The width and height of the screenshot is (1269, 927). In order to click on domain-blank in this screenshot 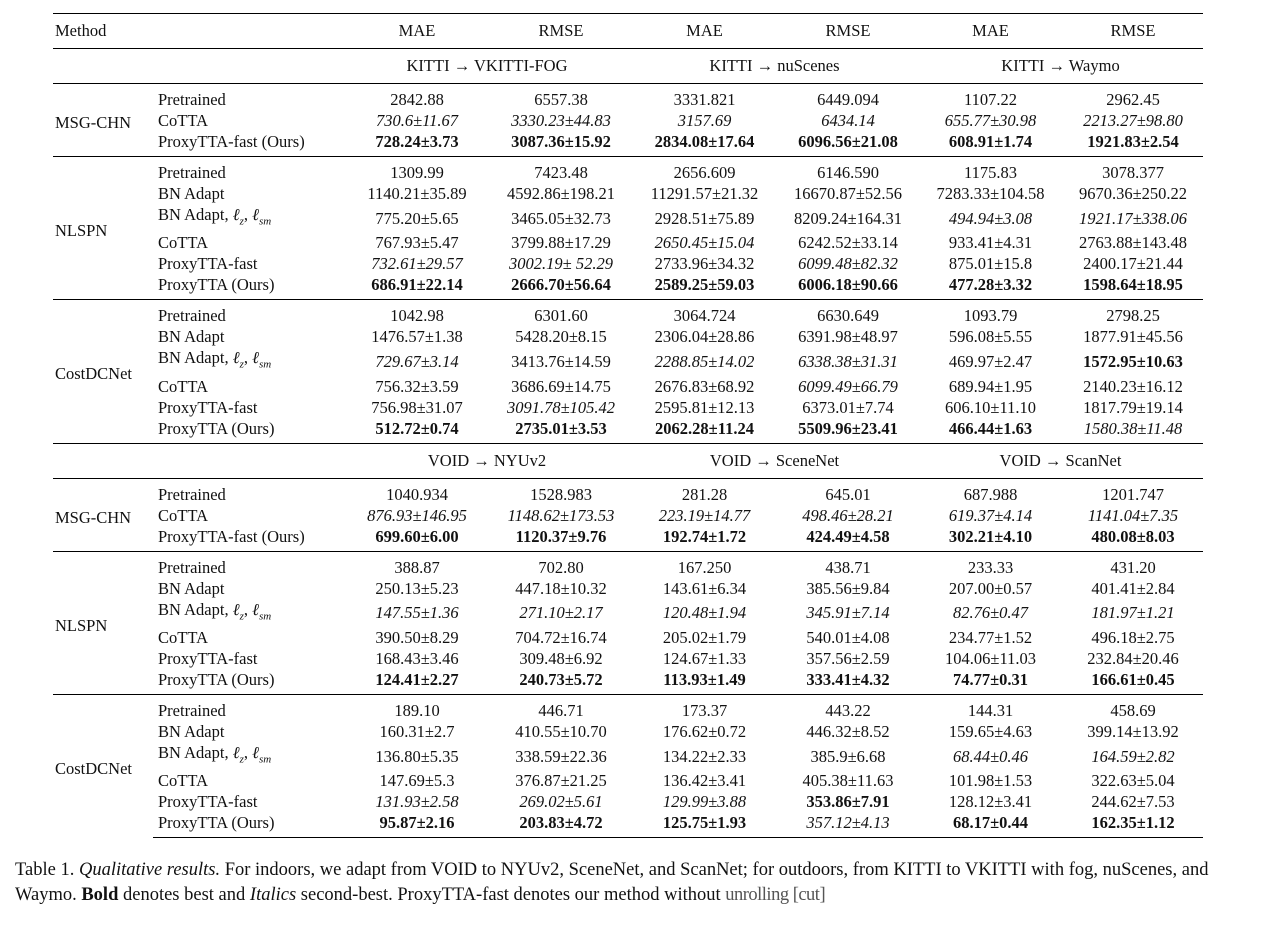, I will do `click(248, 460)`.